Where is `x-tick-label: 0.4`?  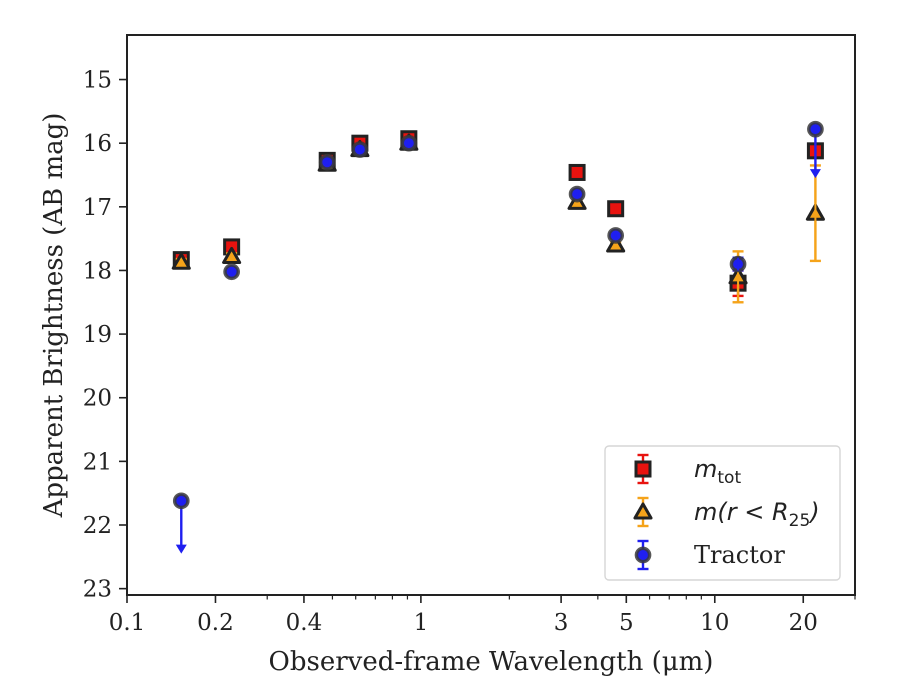 x-tick-label: 0.4 is located at coordinates (304, 623).